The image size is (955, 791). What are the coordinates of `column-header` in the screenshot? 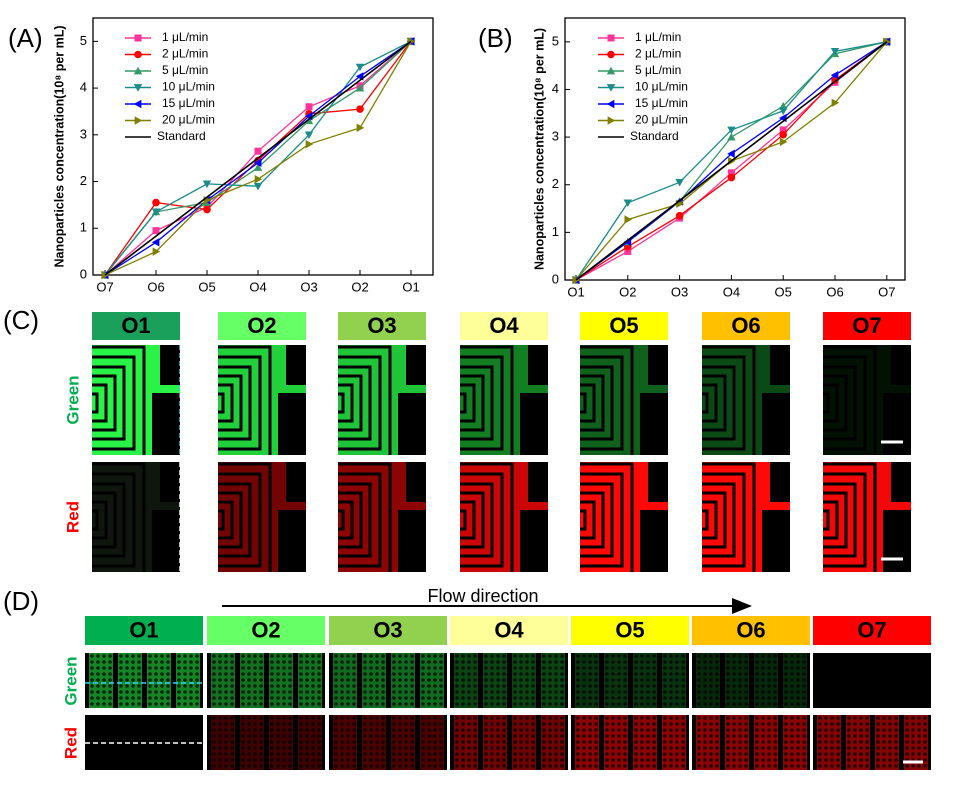 It's located at (382, 326).